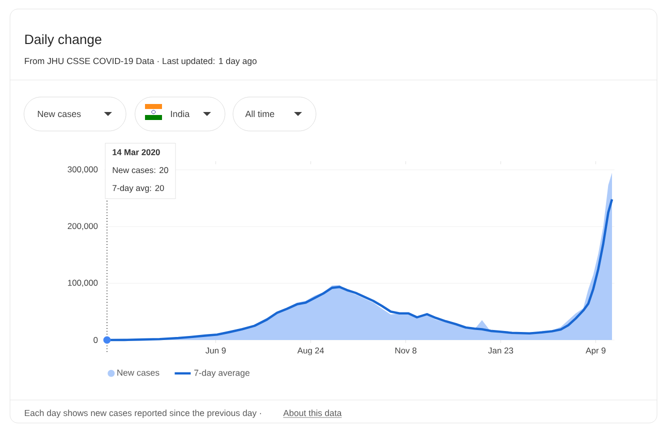 The width and height of the screenshot is (665, 426). What do you see at coordinates (59, 114) in the screenshot?
I see `text: New cases` at bounding box center [59, 114].